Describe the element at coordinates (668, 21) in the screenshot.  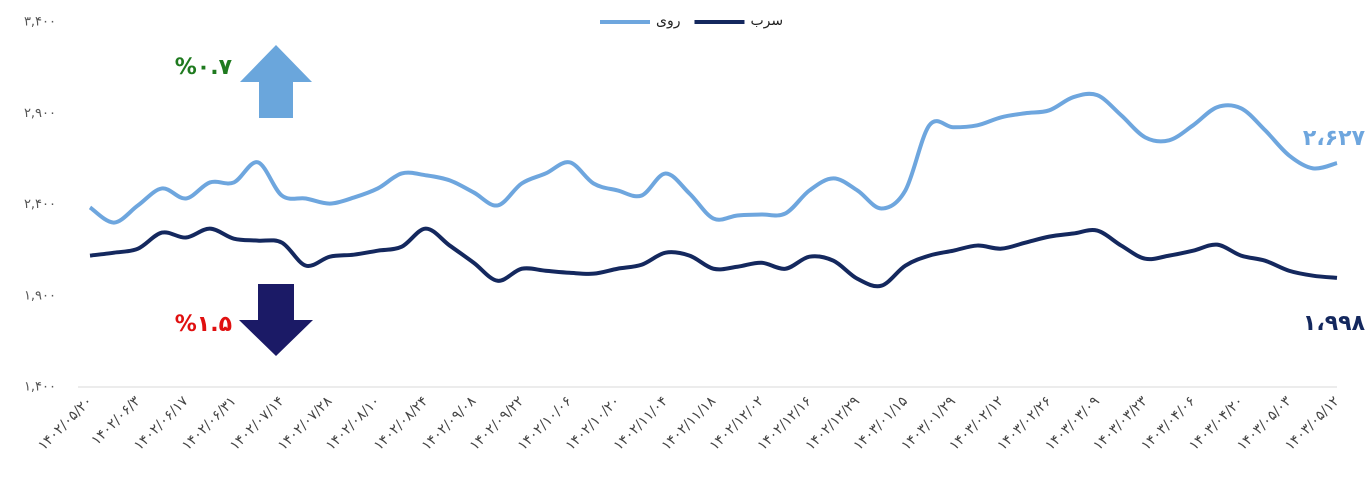
I see `legend-label: روی` at that location.